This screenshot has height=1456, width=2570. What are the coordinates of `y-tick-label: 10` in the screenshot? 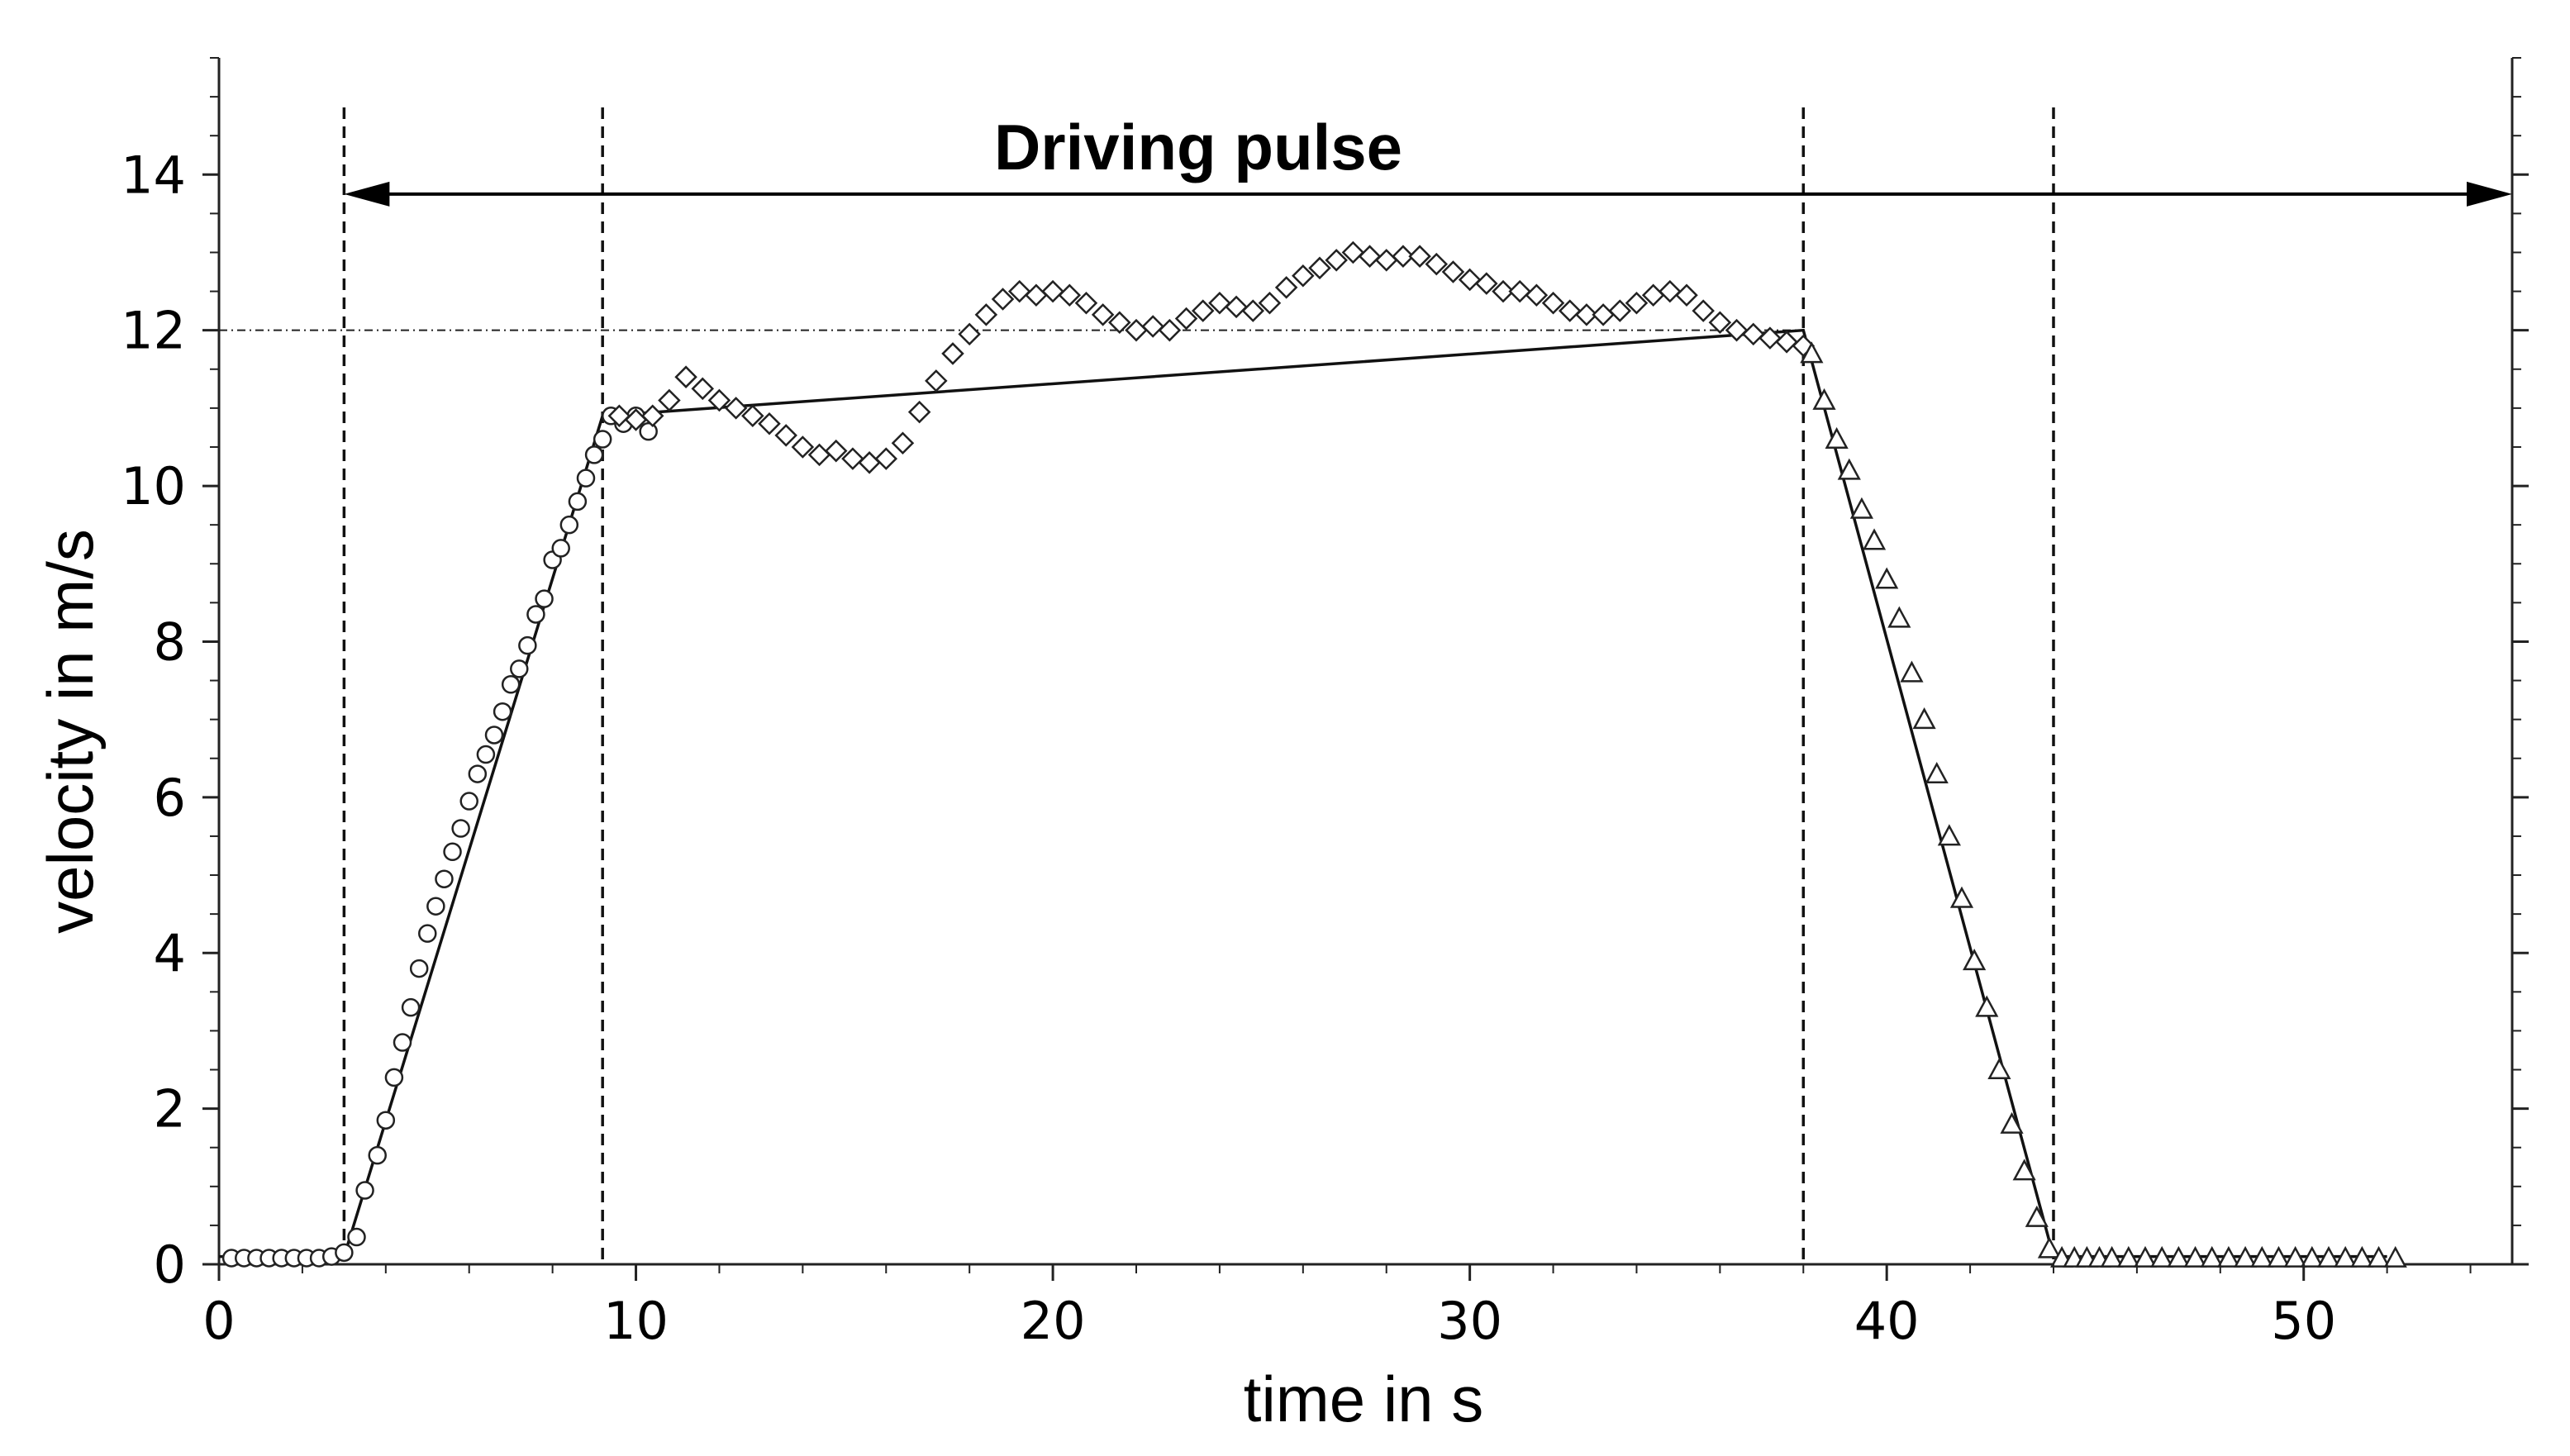 It's located at (153, 486).